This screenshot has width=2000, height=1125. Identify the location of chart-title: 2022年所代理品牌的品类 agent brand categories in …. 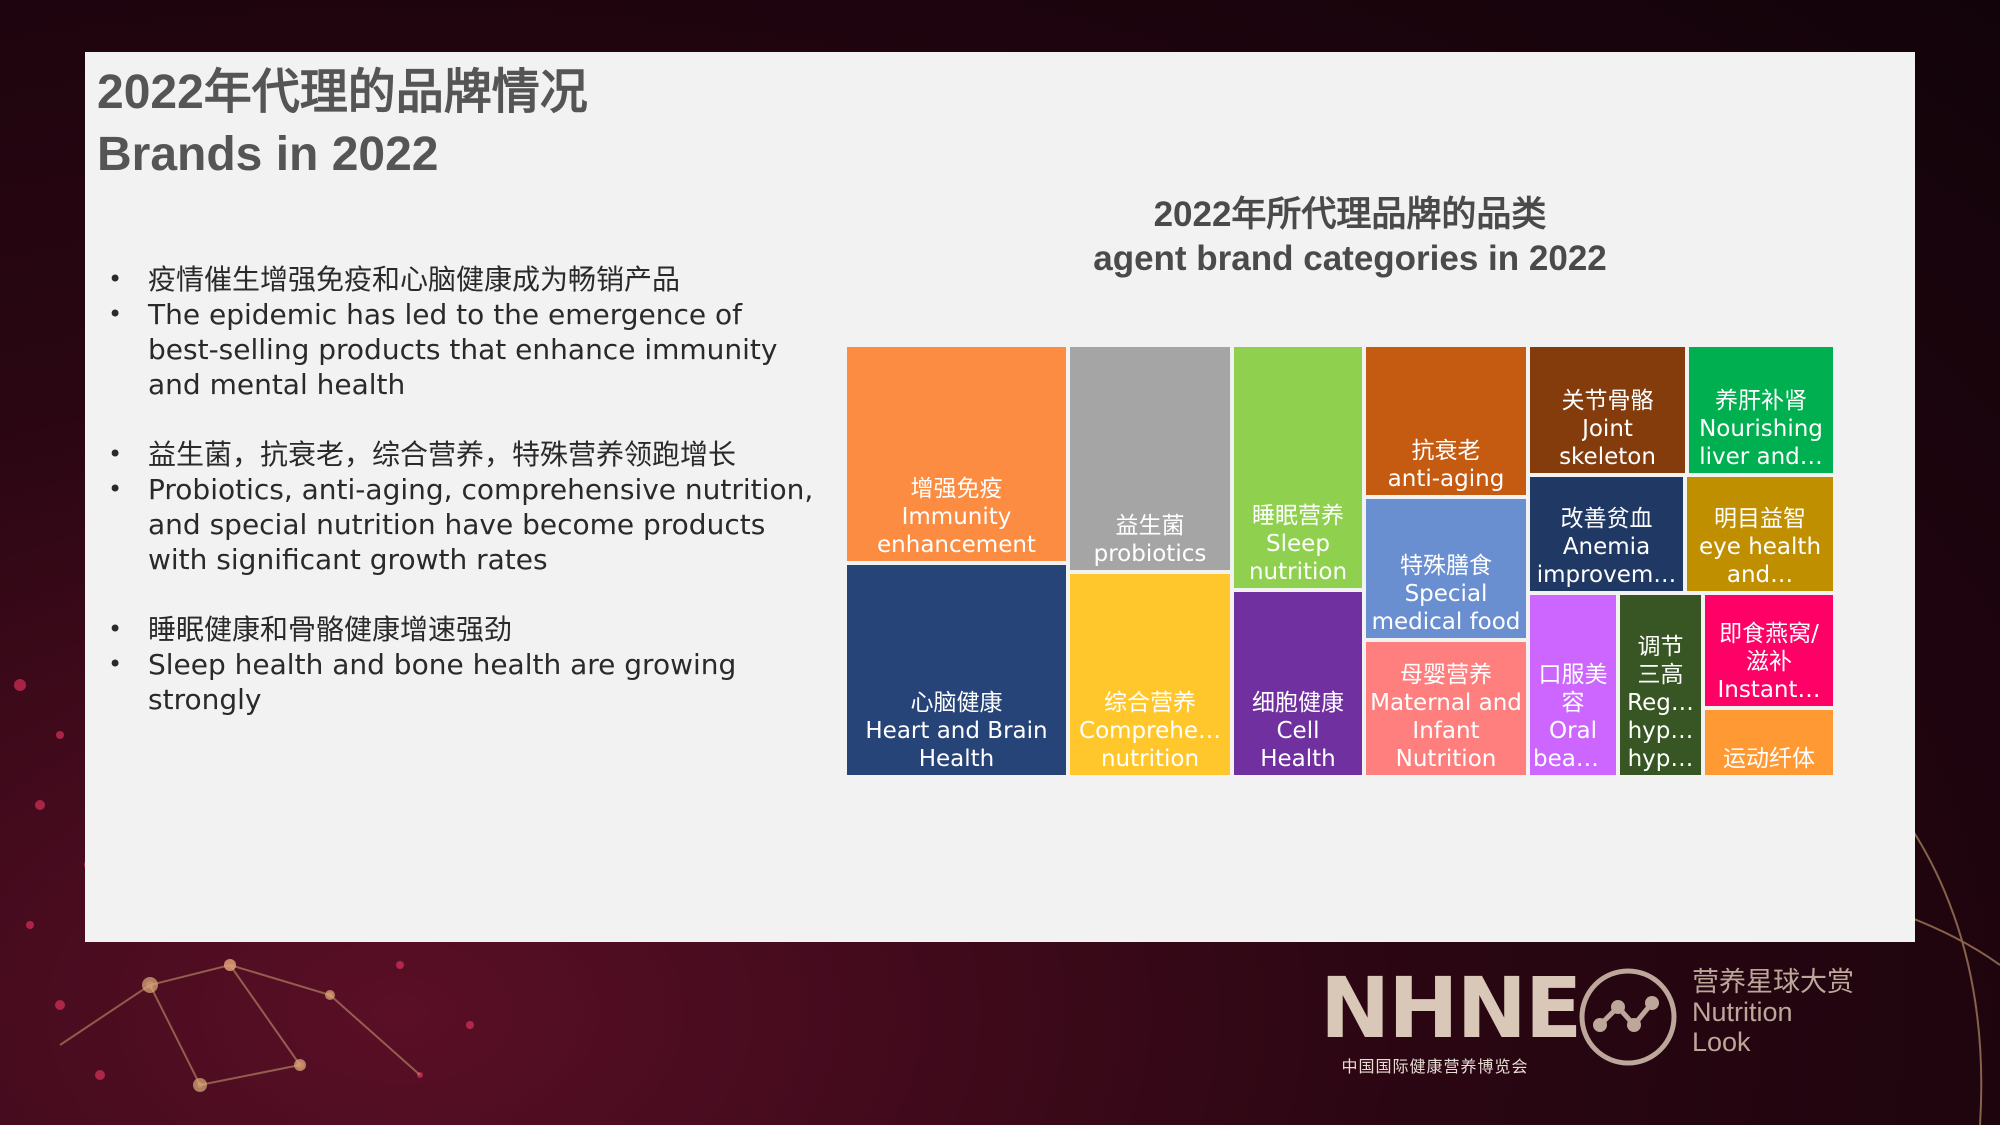
(1350, 237).